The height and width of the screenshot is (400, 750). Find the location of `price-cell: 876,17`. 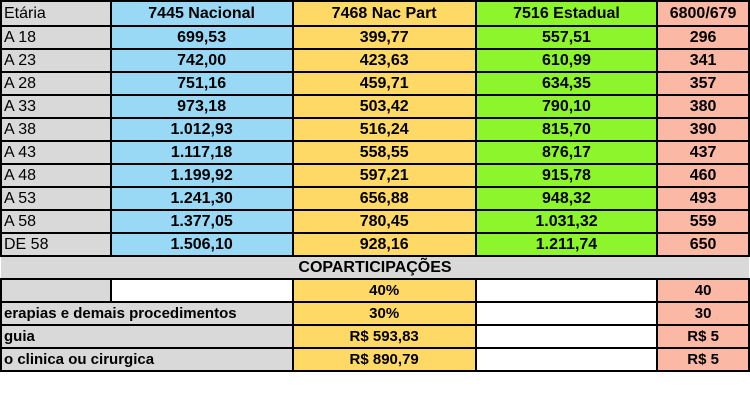

price-cell: 876,17 is located at coordinates (566, 152).